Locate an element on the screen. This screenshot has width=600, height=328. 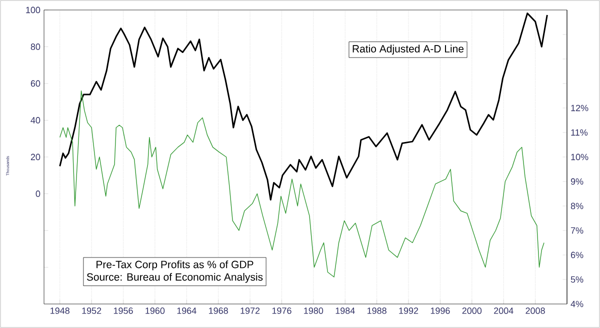
y2-tick-label: 5% is located at coordinates (577, 279).